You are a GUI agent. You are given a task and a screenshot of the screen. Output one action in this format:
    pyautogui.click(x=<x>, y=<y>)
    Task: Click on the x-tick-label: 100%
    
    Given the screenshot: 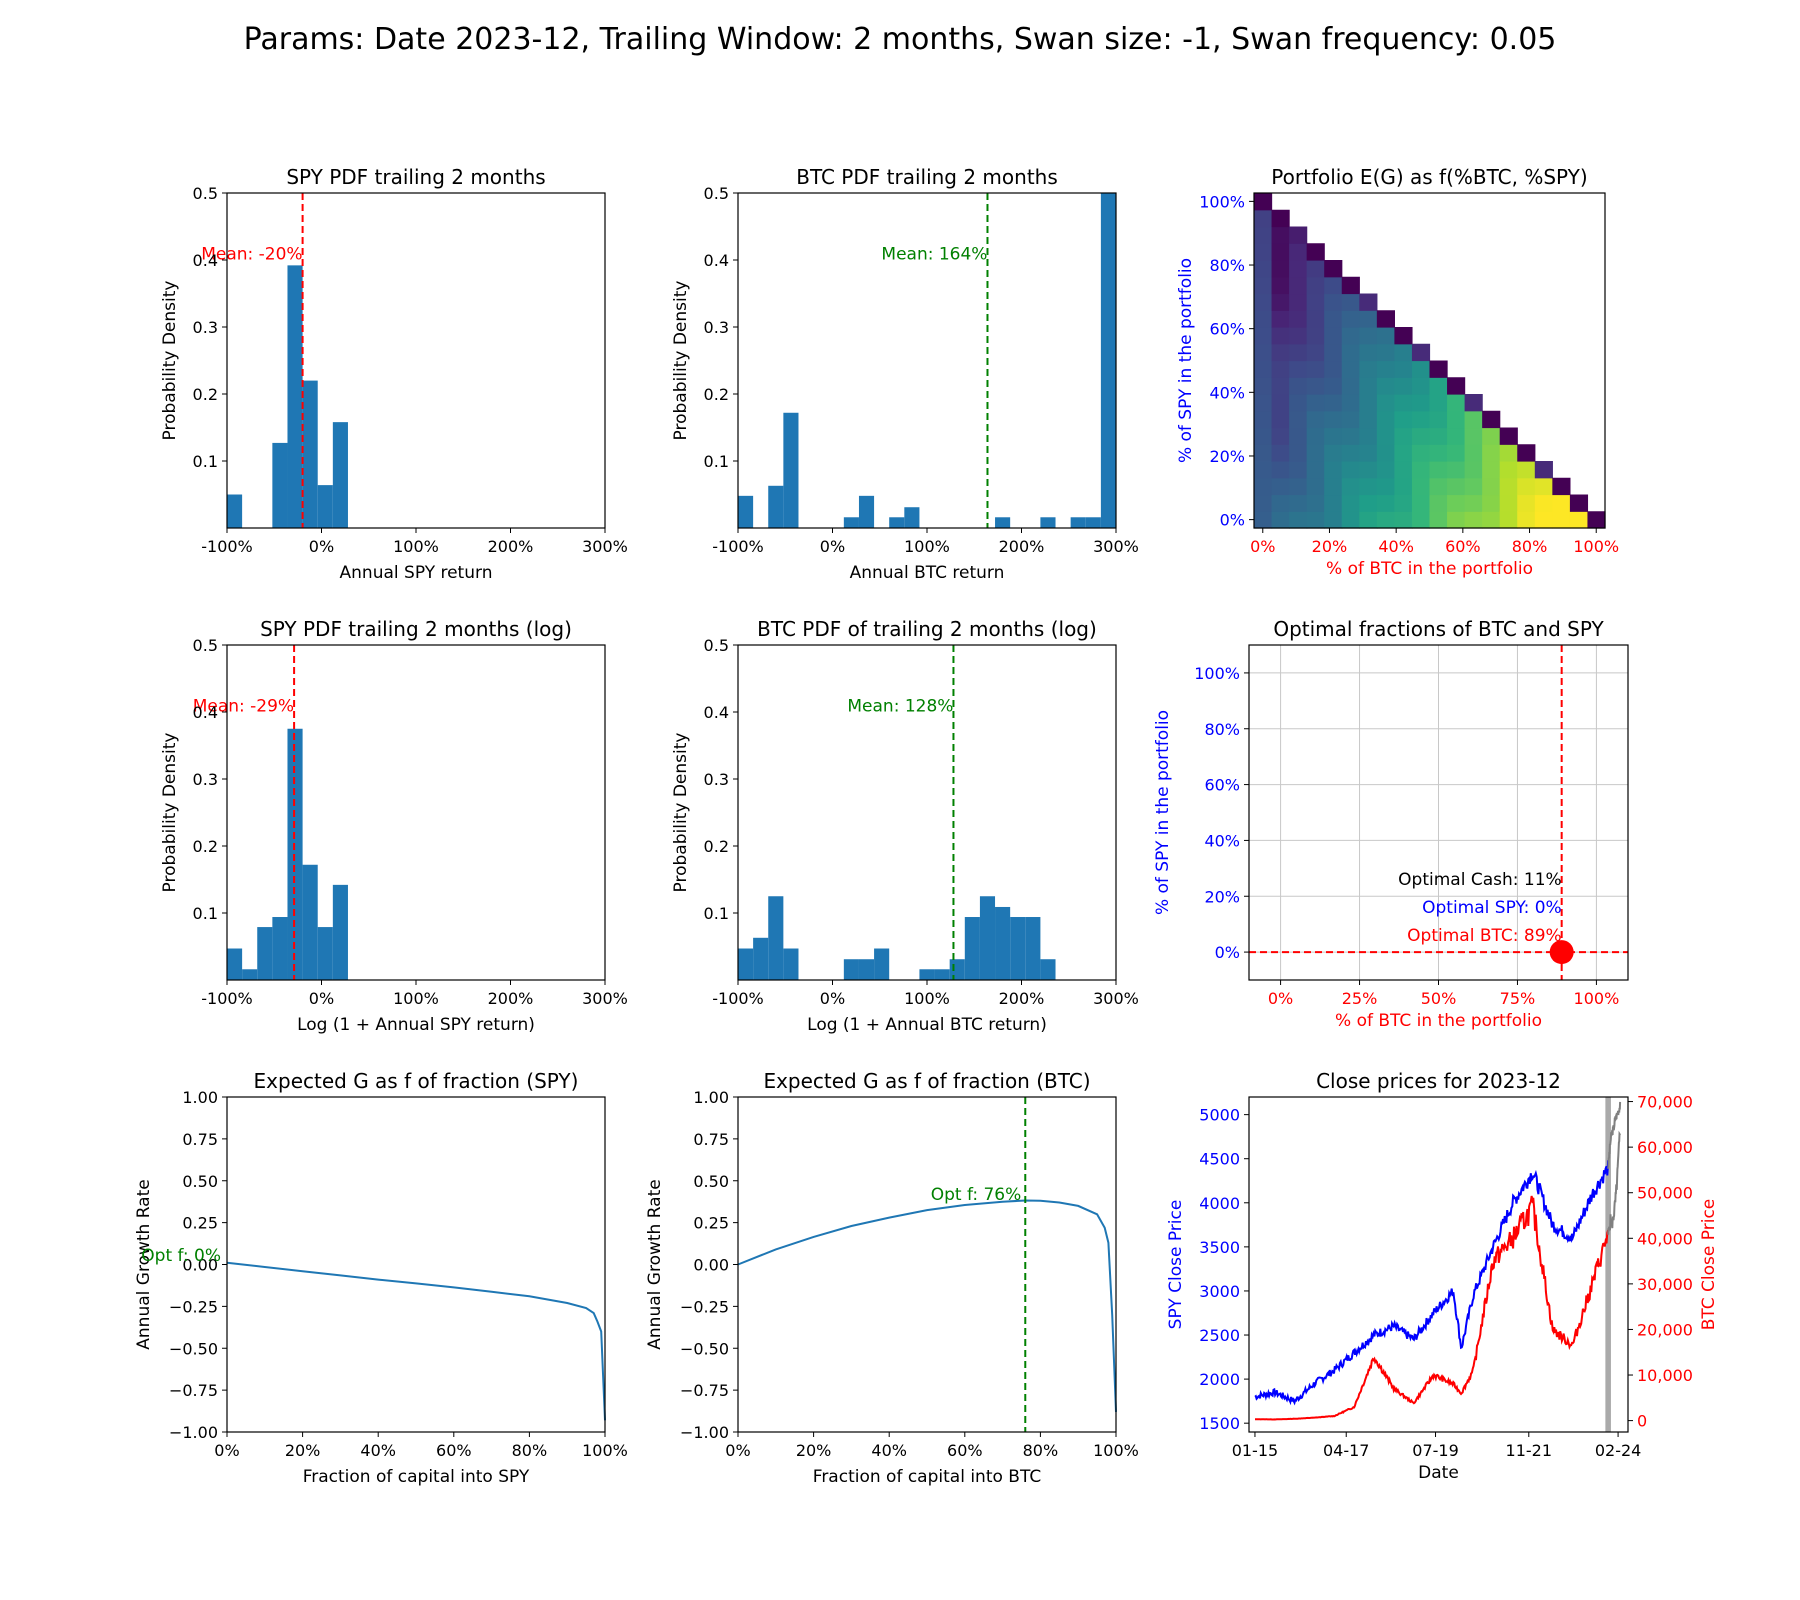 What is the action you would take?
    pyautogui.click(x=605, y=1450)
    